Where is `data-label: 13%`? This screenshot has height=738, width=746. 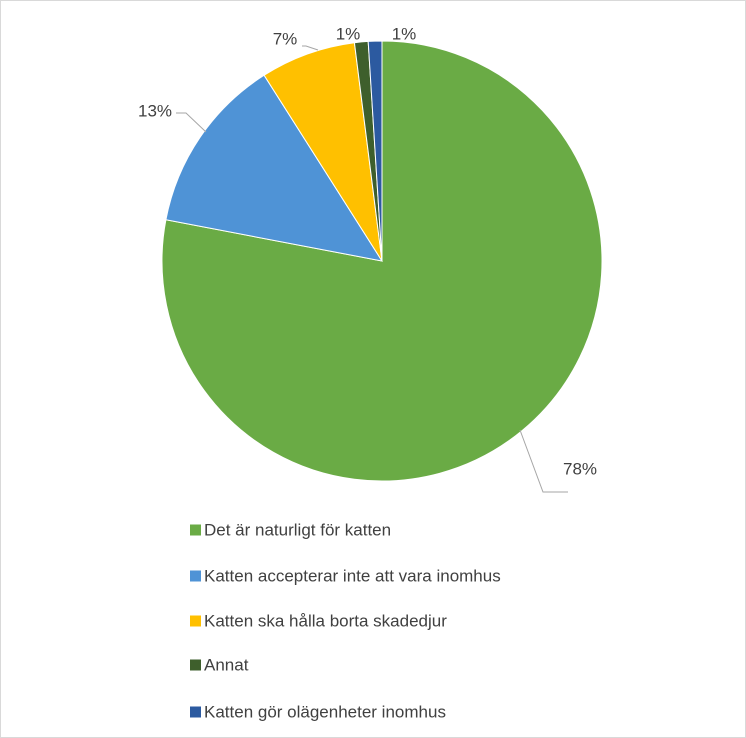 data-label: 13% is located at coordinates (155, 110).